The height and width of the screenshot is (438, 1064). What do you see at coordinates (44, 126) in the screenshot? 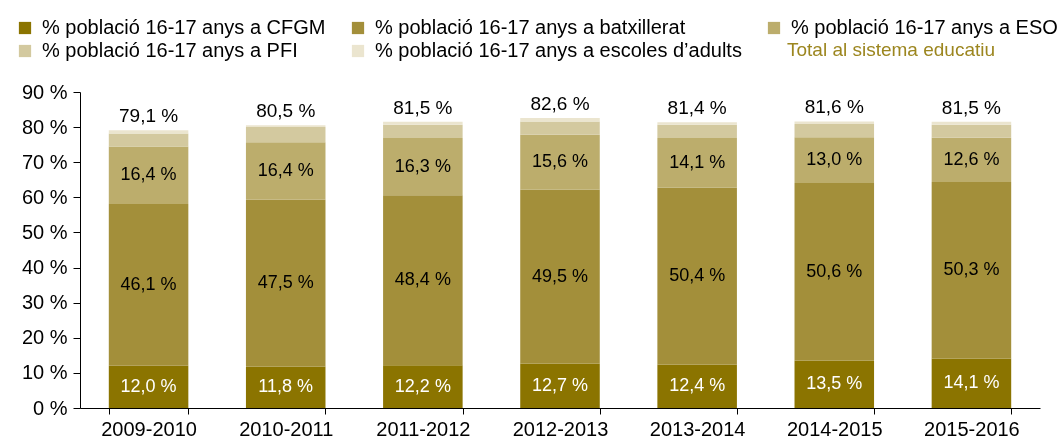
I see `y-tick-label: 80 %` at bounding box center [44, 126].